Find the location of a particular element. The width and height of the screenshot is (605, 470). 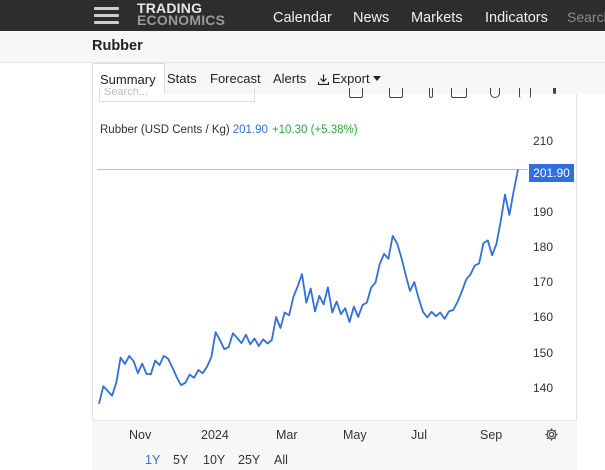

download-icon is located at coordinates (323, 79).